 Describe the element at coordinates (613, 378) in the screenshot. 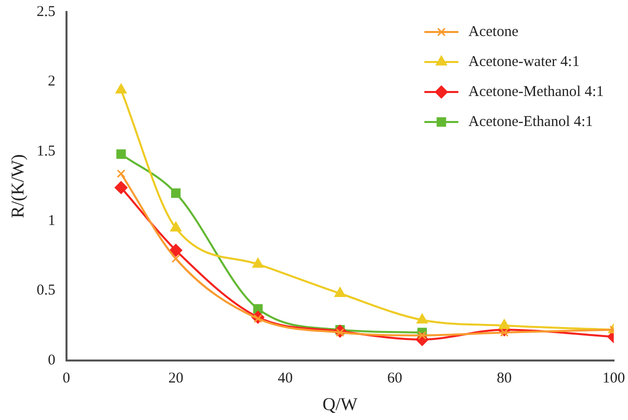

I see `x-tick-label: 100` at that location.